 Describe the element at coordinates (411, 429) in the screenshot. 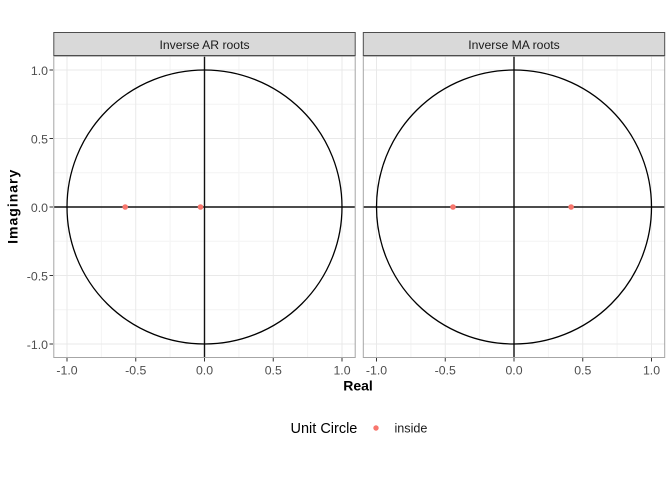

I see `svg-text: inside` at that location.